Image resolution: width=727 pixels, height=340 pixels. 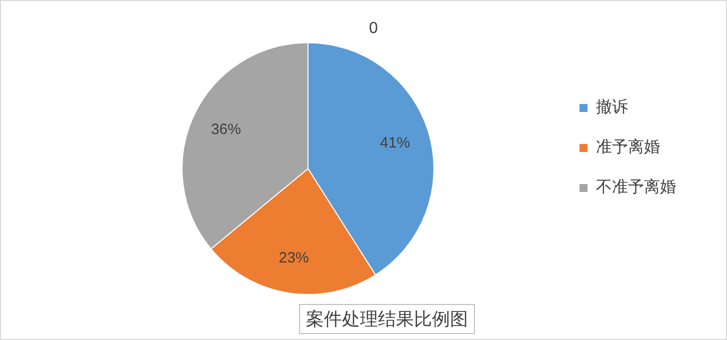 I want to click on legend-label: 准予离婚, so click(x=628, y=146).